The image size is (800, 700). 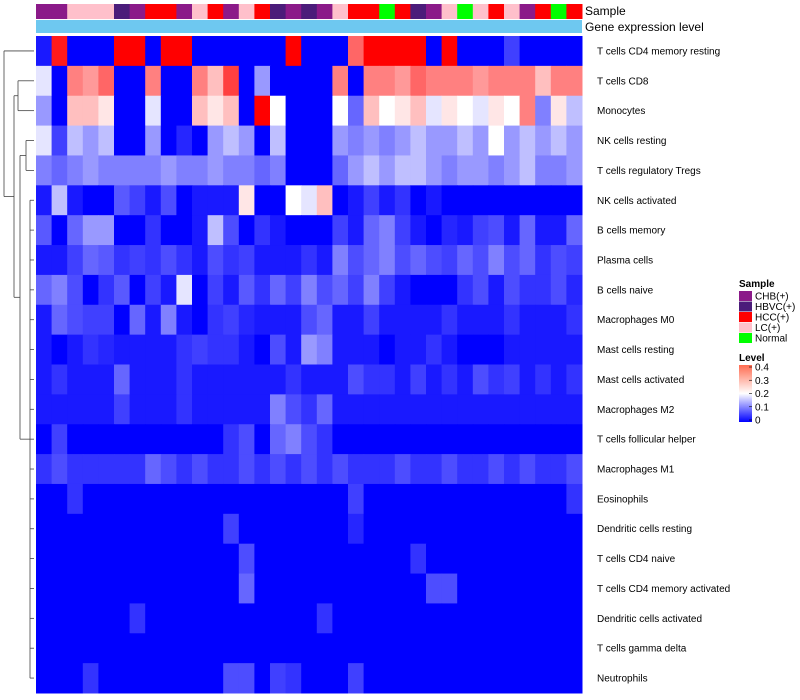 I want to click on row-label: T cells regulatory Tregs, so click(x=649, y=171).